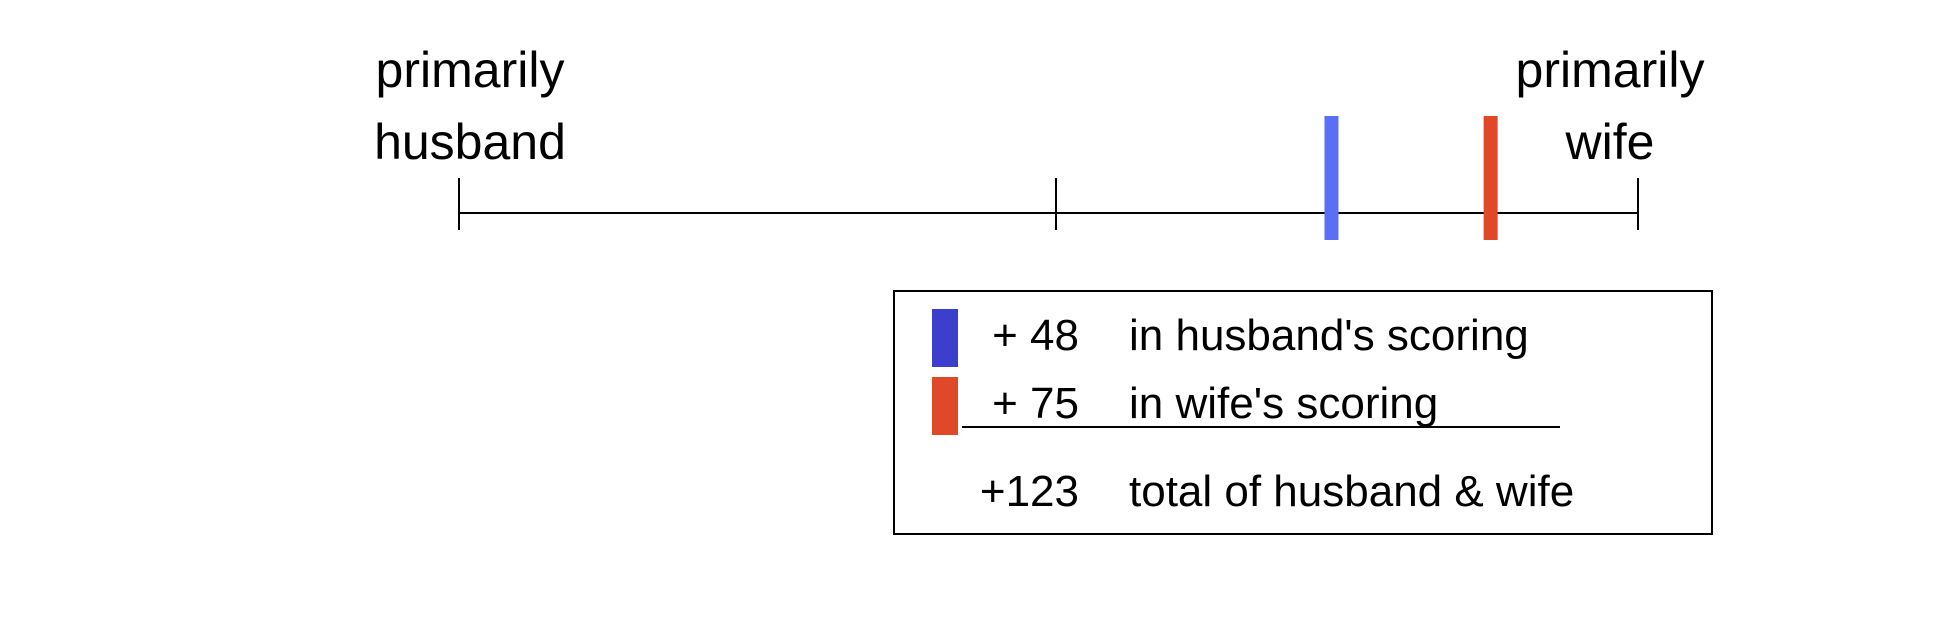 This screenshot has height=634, width=1938. Describe the element at coordinates (1610, 142) in the screenshot. I see `right-label-line-2: wife` at that location.